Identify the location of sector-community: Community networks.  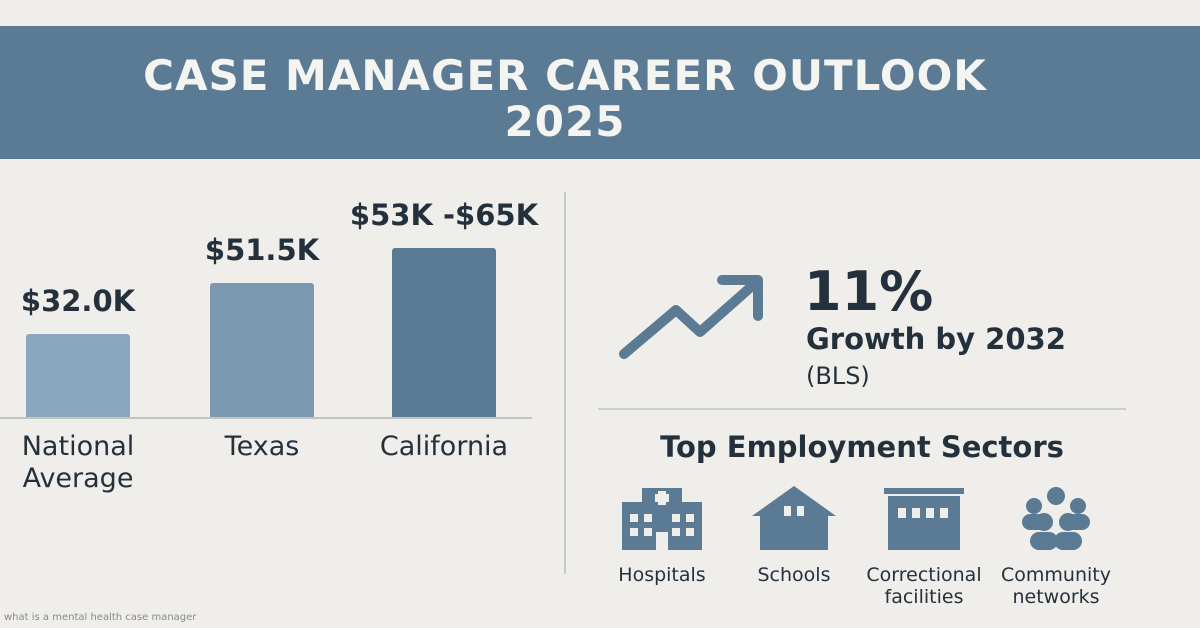
(1056, 547).